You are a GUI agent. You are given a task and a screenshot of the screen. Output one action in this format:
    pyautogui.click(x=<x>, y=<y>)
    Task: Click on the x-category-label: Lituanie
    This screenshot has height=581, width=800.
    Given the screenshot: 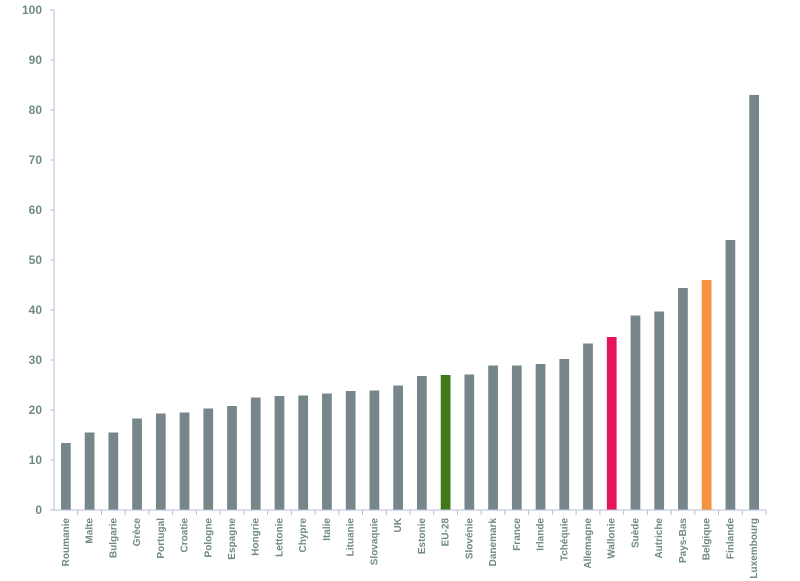 What is the action you would take?
    pyautogui.click(x=351, y=537)
    